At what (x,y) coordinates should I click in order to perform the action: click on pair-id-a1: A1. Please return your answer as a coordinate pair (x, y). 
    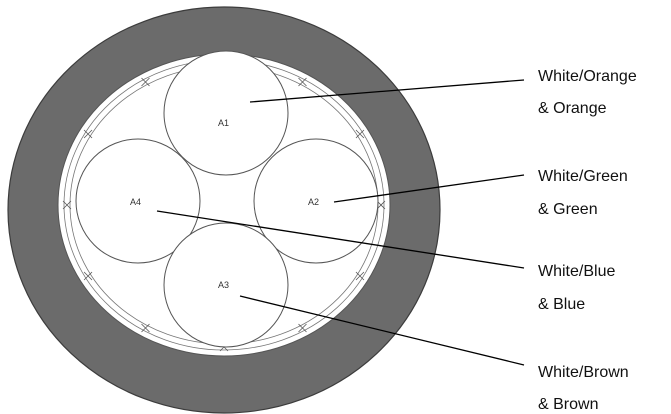
    Looking at the image, I should click on (223, 123).